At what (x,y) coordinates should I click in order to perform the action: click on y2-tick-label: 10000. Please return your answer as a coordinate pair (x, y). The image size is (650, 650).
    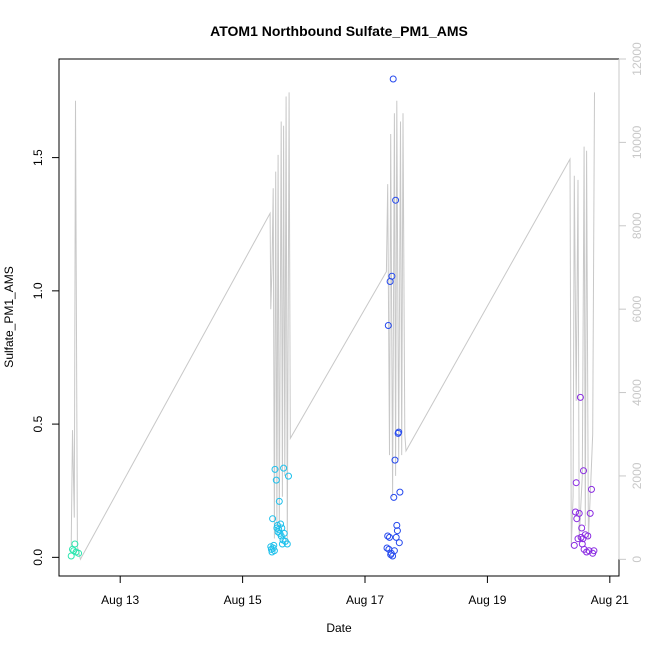
    Looking at the image, I should click on (637, 142).